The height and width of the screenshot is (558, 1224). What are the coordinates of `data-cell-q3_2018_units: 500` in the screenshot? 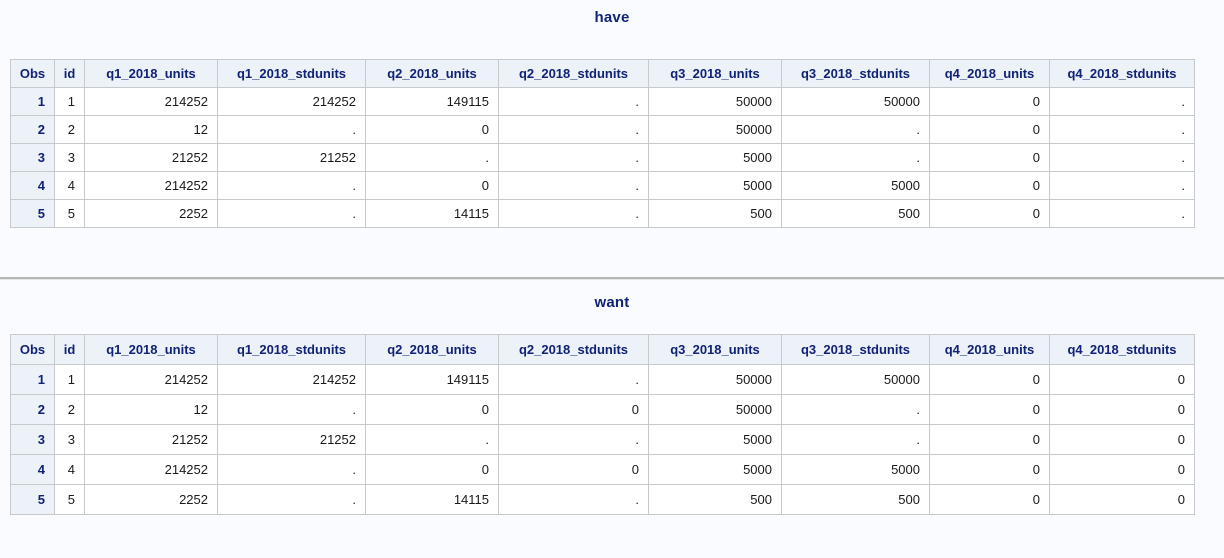 It's located at (715, 499).